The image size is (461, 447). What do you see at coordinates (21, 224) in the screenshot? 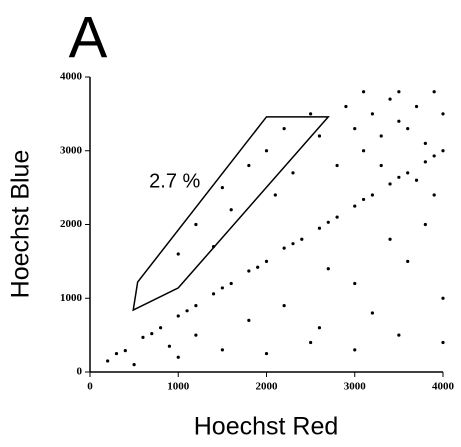
I see `y-axis-label: Hoechst Blue` at bounding box center [21, 224].